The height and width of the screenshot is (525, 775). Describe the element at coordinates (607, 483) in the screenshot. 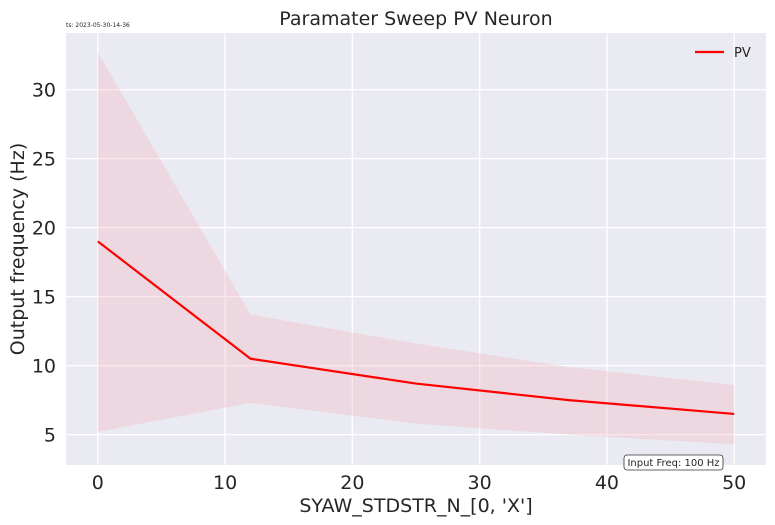

I see `x-tick-label: 40` at that location.